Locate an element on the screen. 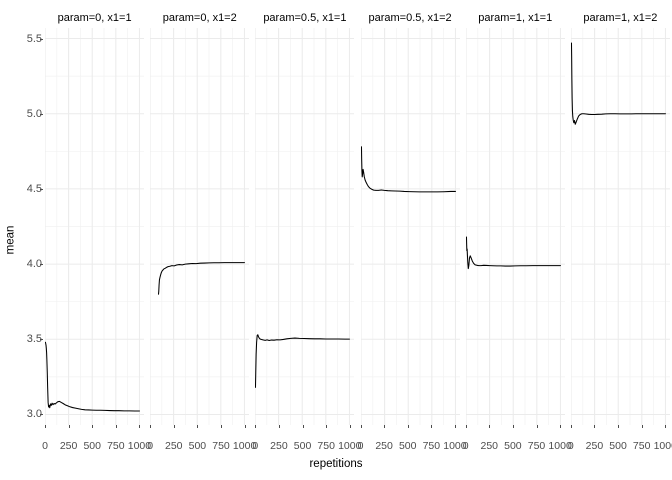  facet-strip-label: param=1, x1=2 is located at coordinates (620, 18).